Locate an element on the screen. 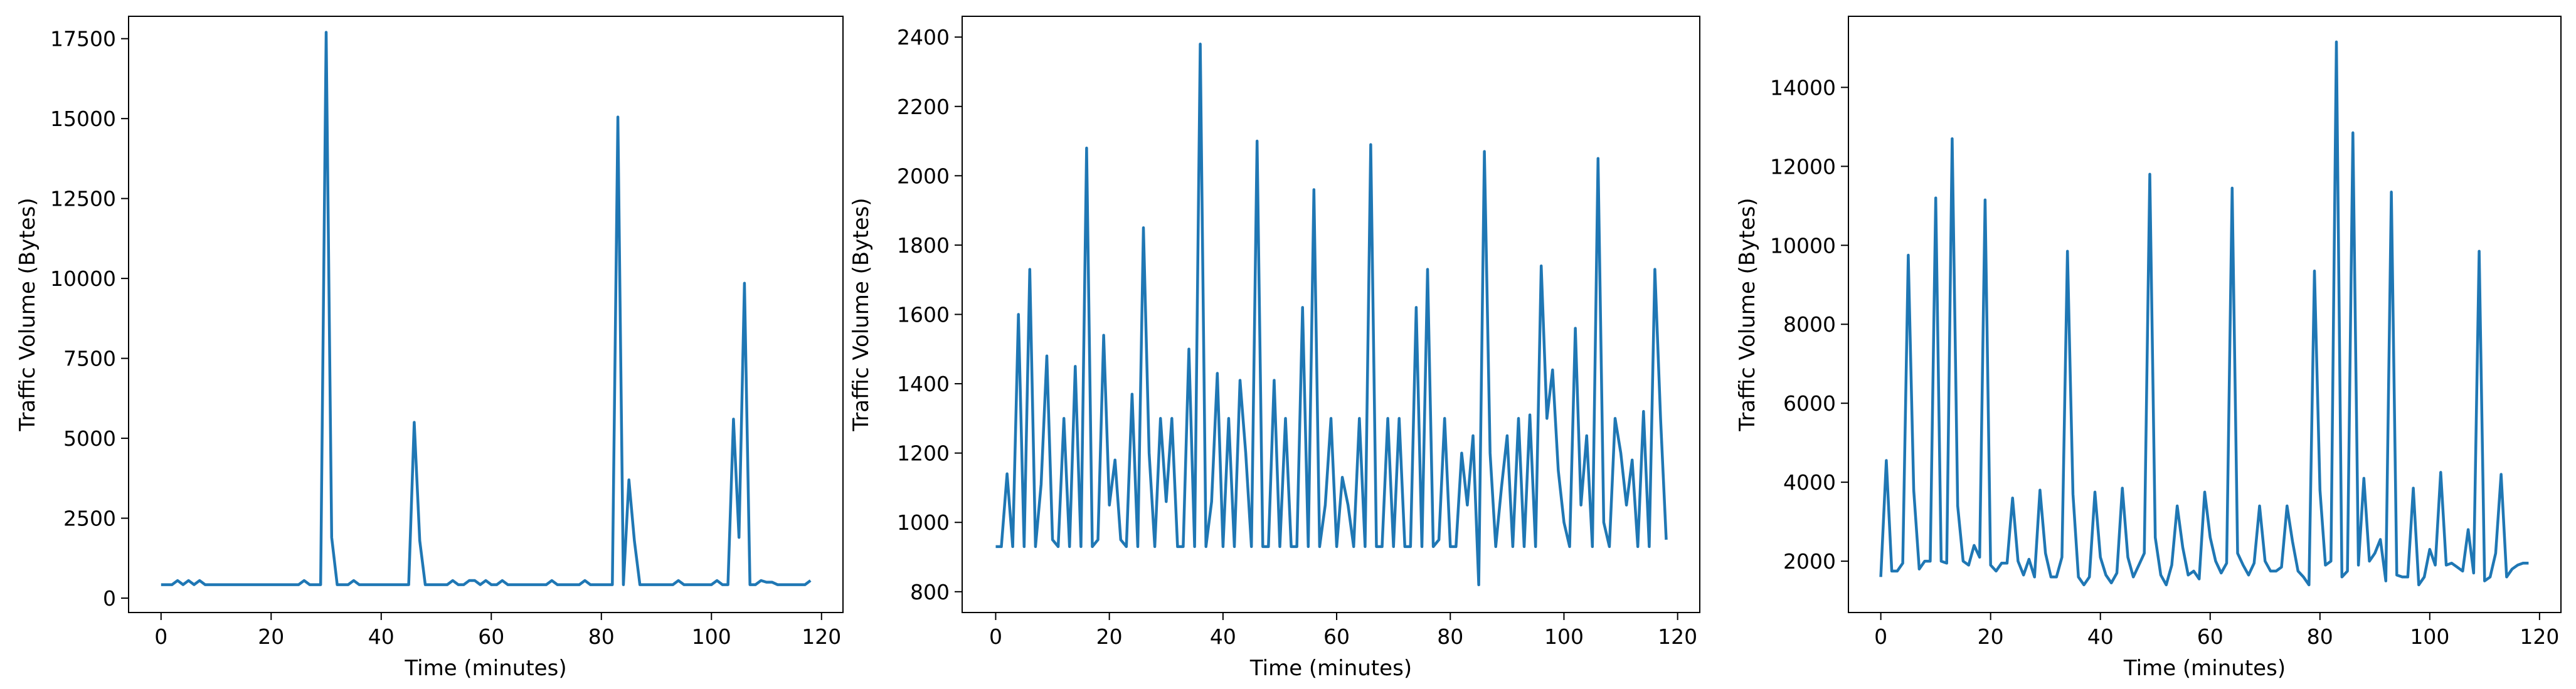 The height and width of the screenshot is (689, 2576). y-tick-label: 0 is located at coordinates (109, 599).